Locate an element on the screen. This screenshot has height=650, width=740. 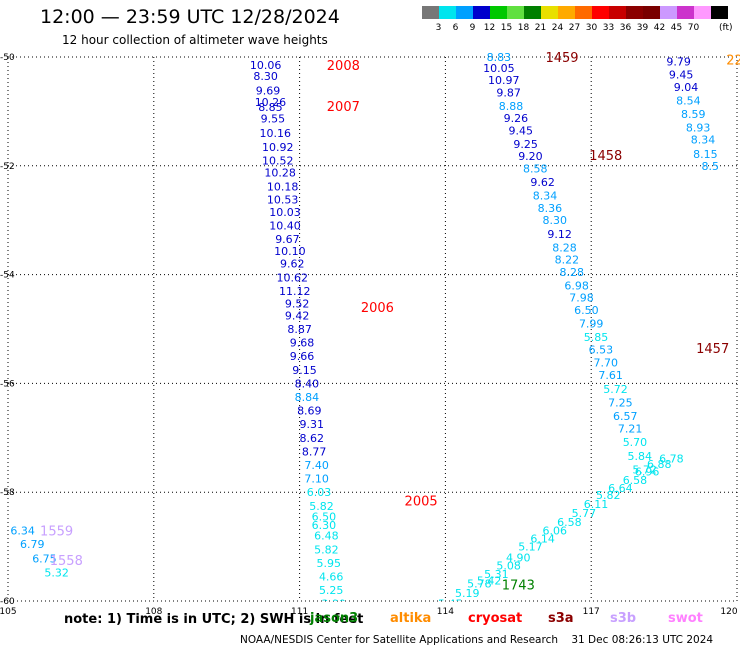
wave-height-value: 8.54 is located at coordinates (688, 101).